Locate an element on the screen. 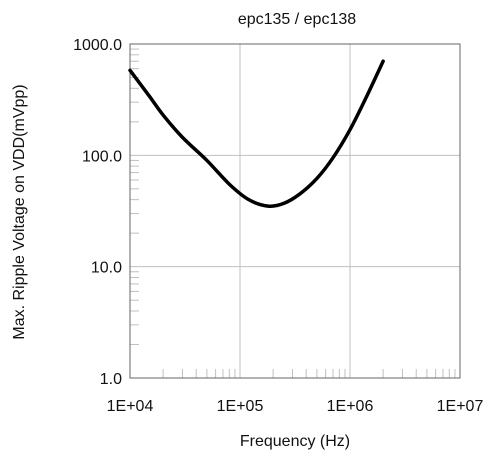  y-tick-labels: 1.0 10.0 100.0 1000.0 is located at coordinates (97, 212).